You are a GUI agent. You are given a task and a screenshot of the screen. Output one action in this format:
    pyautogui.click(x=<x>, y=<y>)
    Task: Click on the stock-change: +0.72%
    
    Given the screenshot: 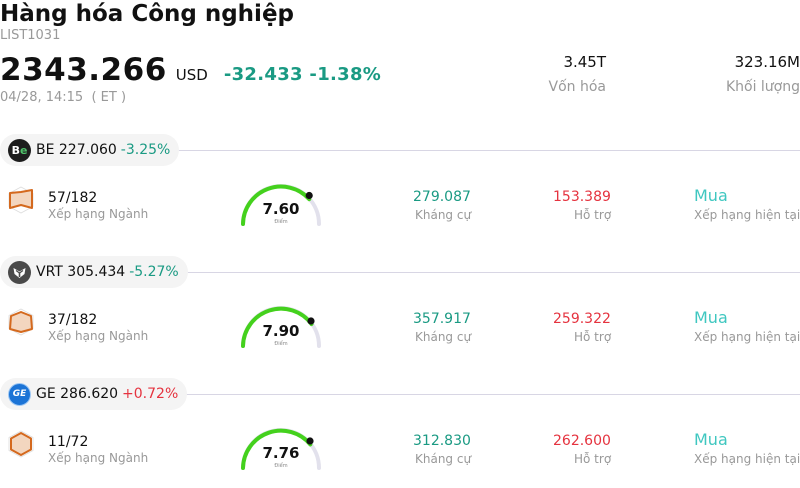 What is the action you would take?
    pyautogui.click(x=150, y=394)
    